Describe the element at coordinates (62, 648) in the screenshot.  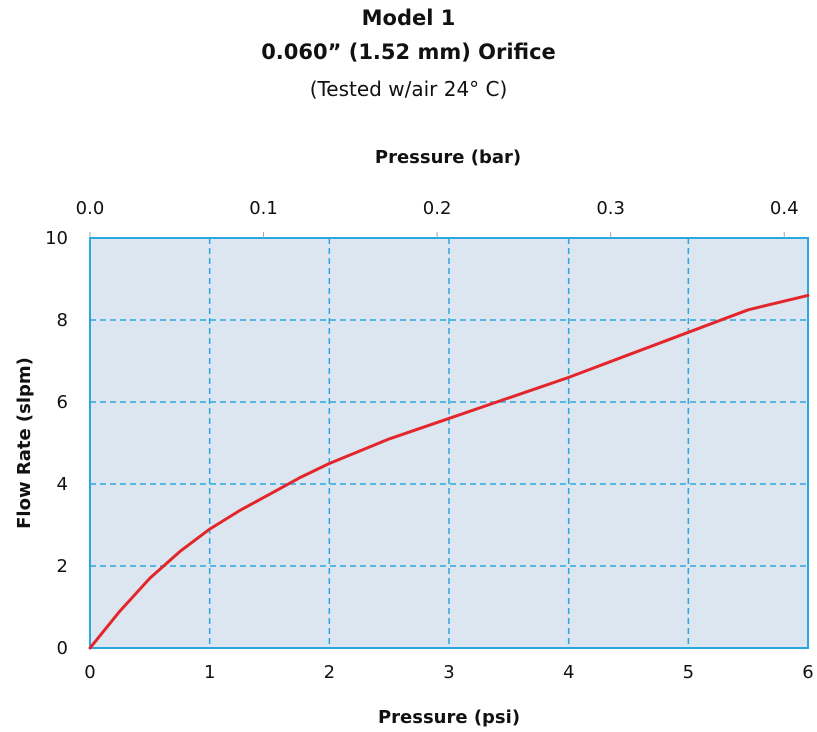
I see `y-tick-label: 0` at that location.